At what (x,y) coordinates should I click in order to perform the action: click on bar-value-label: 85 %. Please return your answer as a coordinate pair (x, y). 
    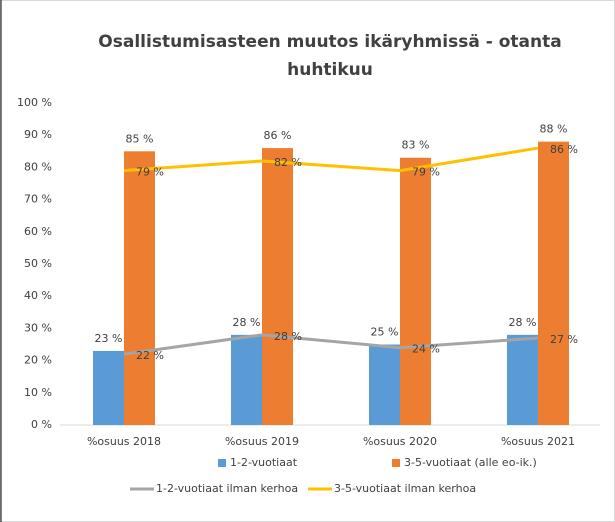
    Looking at the image, I should click on (140, 138).